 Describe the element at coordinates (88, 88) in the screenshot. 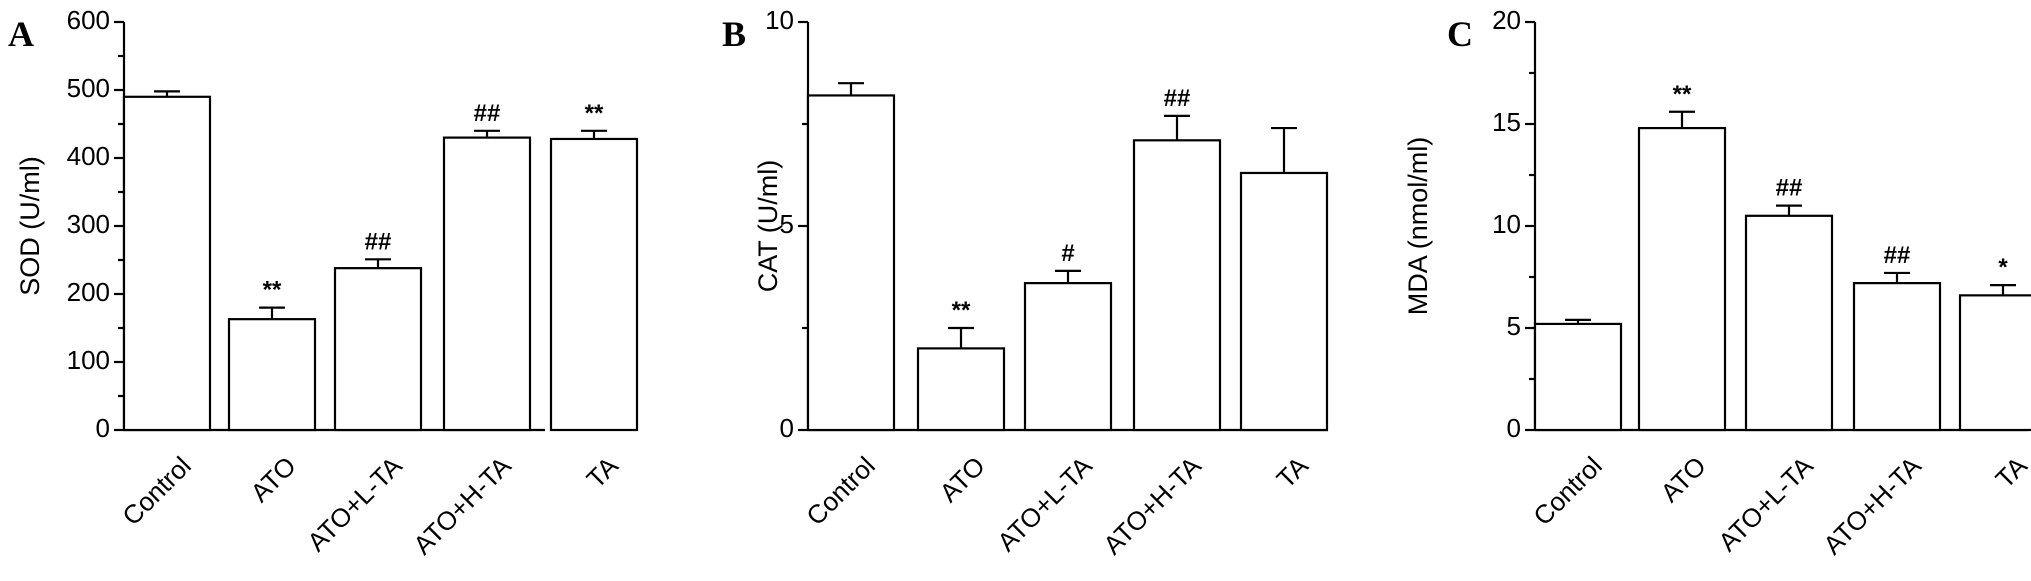

I see `y-tick-label: 500` at that location.